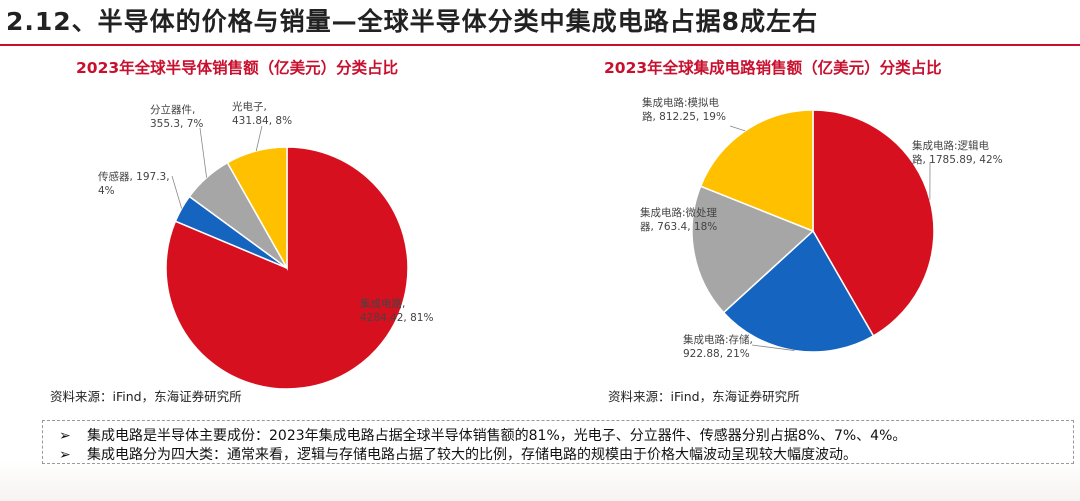 This screenshot has height=501, width=1080. I want to click on title-divider, so click(540, 45).